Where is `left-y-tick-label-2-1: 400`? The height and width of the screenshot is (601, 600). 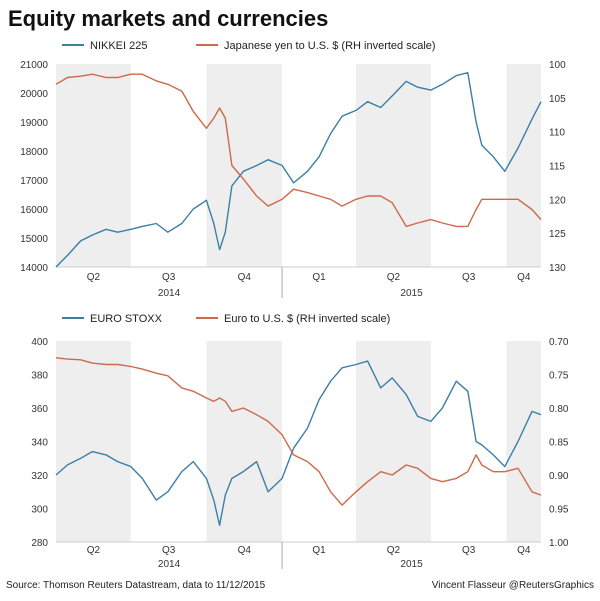
left-y-tick-label-2-1: 400 is located at coordinates (39, 342).